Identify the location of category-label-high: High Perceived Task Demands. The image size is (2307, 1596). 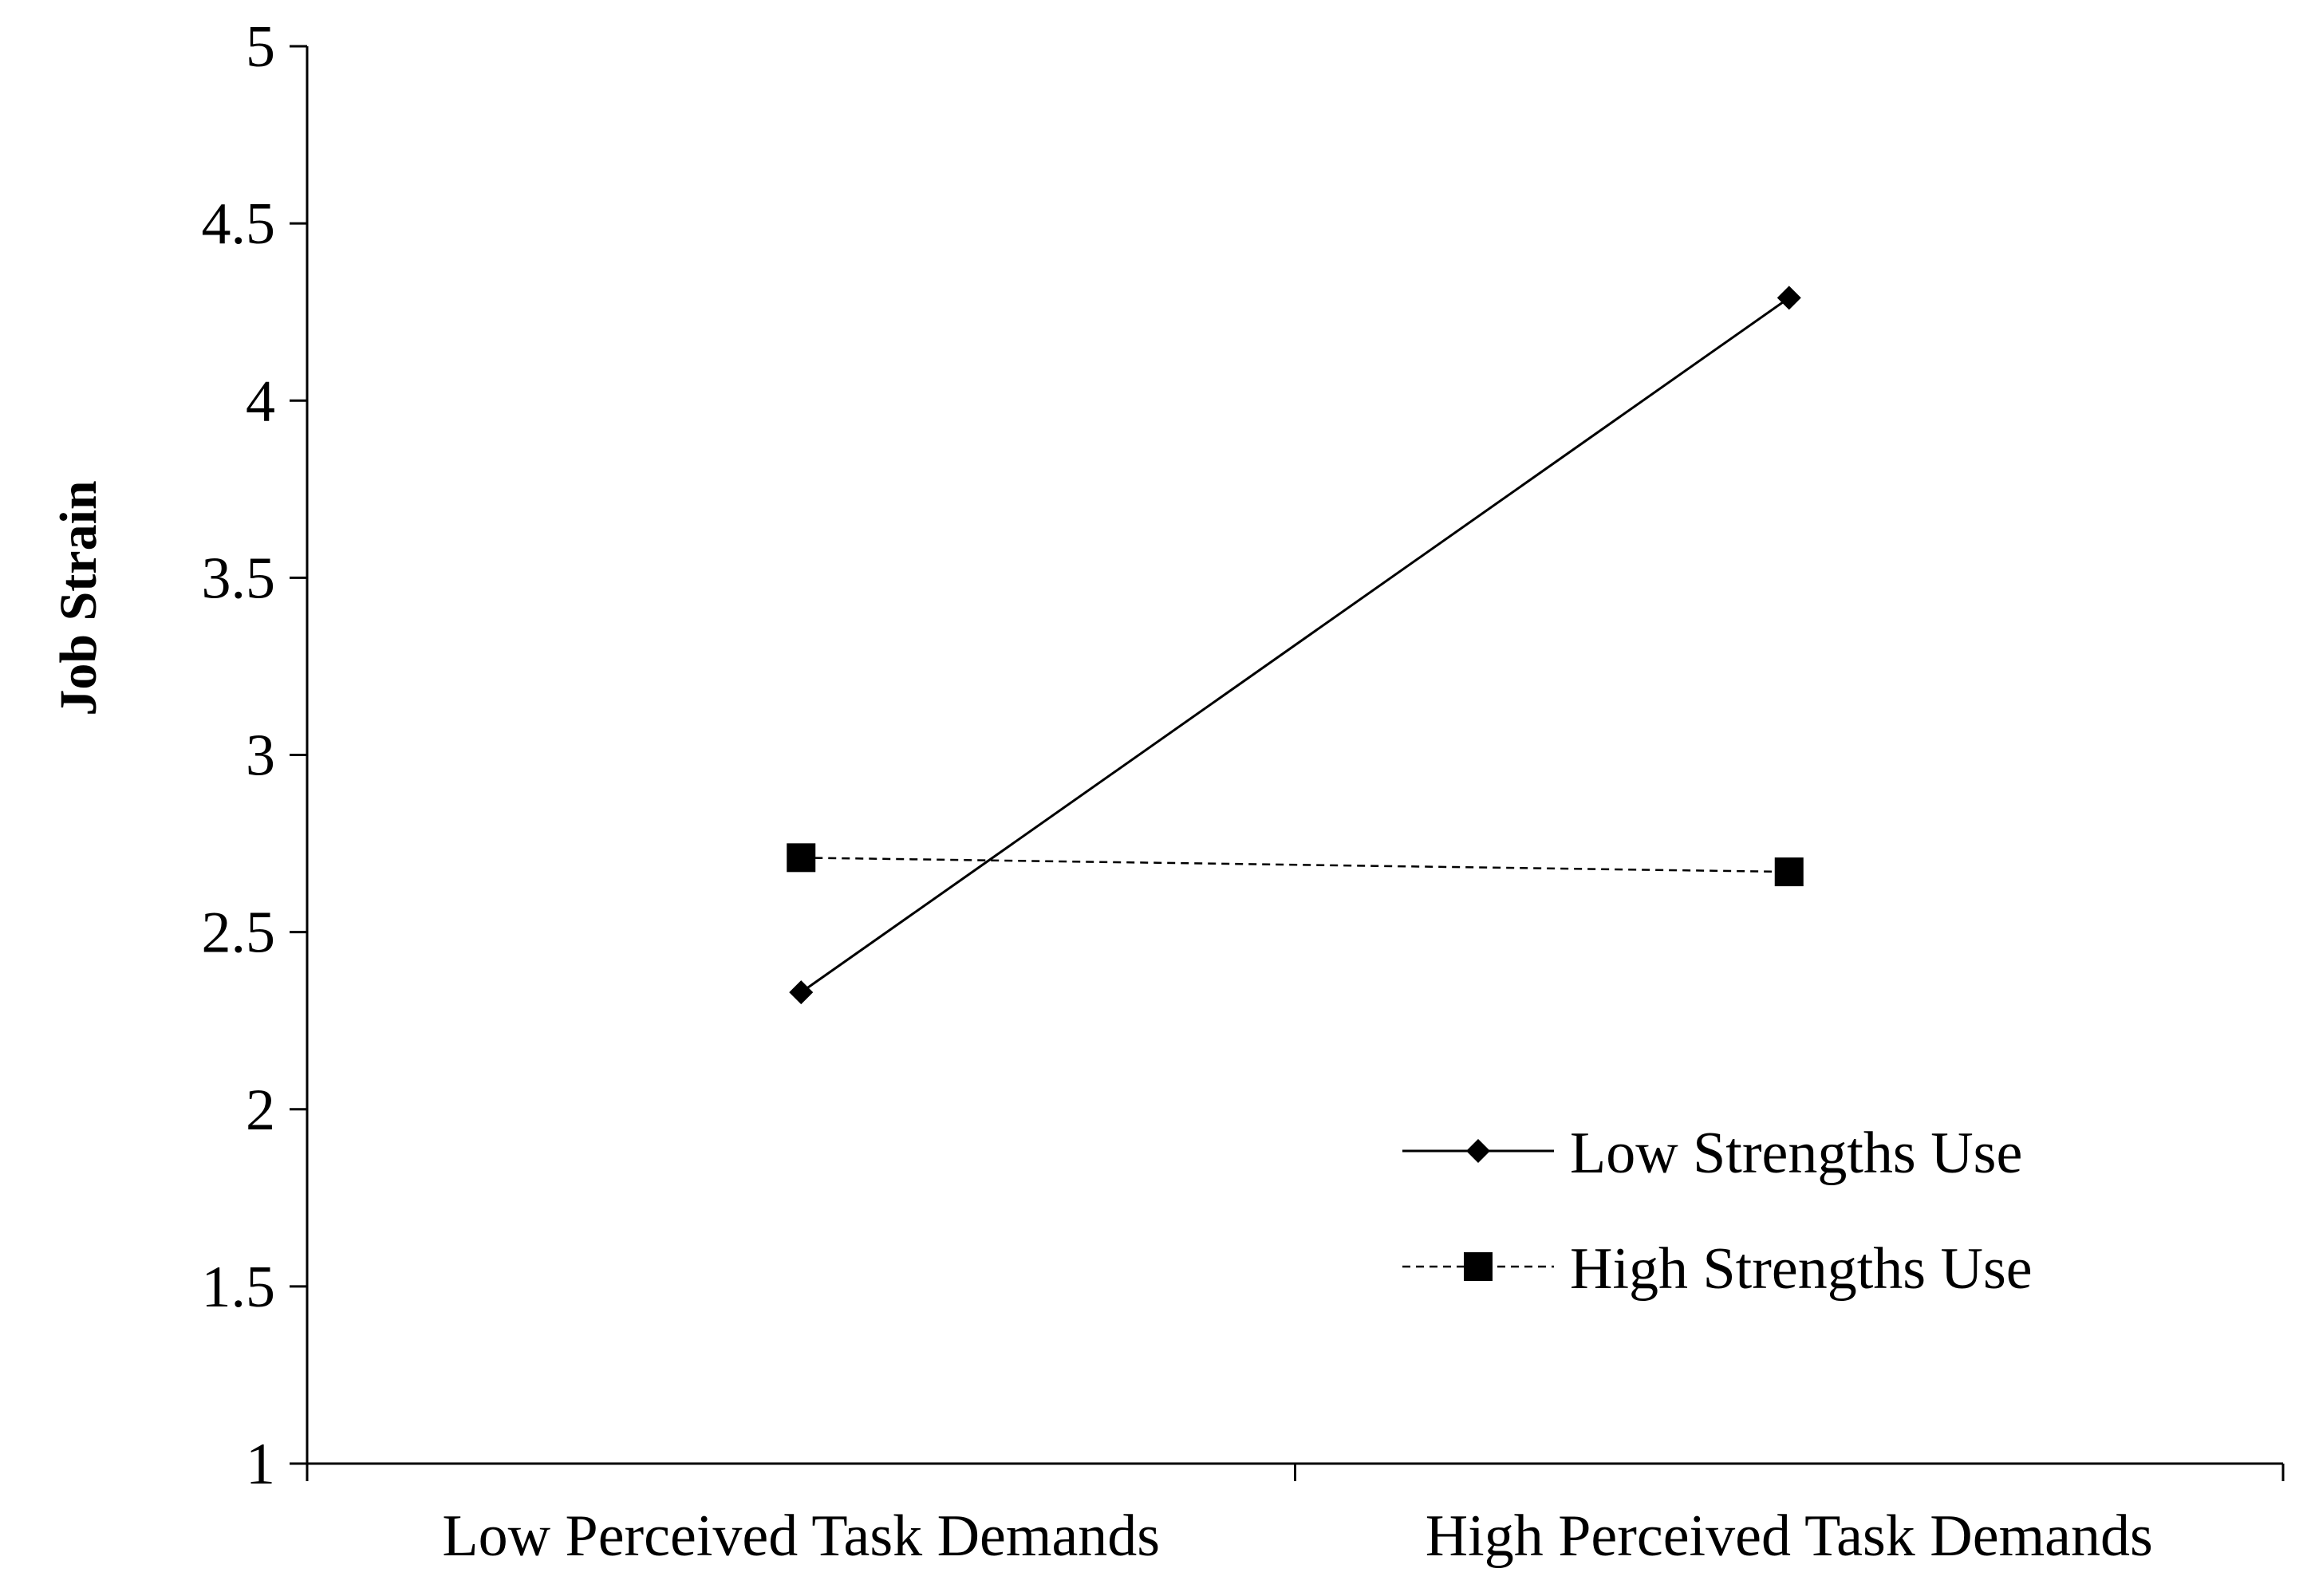
(1789, 1536).